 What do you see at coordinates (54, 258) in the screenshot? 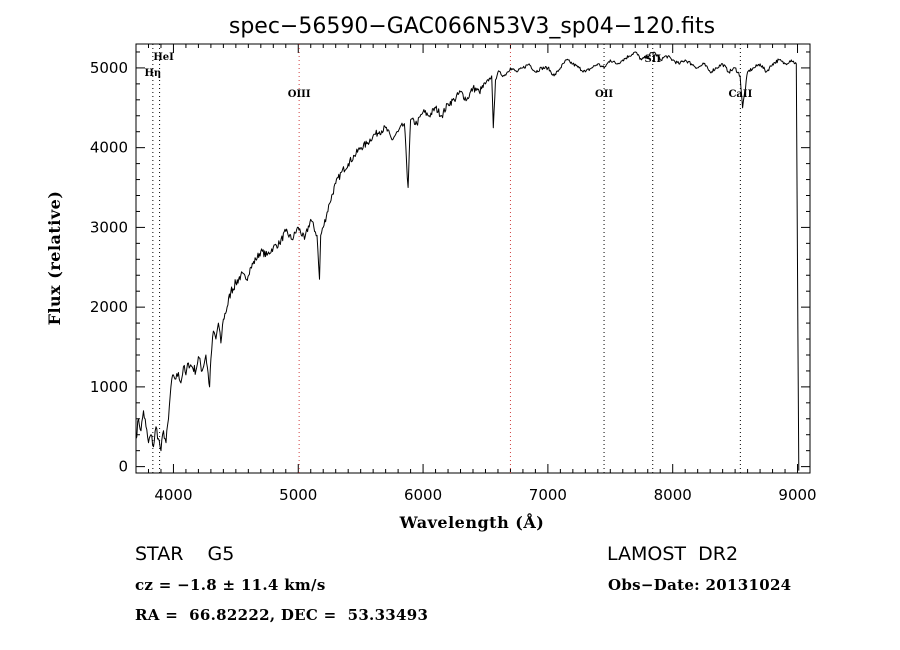
I see `y-axis-label: Flux (relative)` at bounding box center [54, 258].